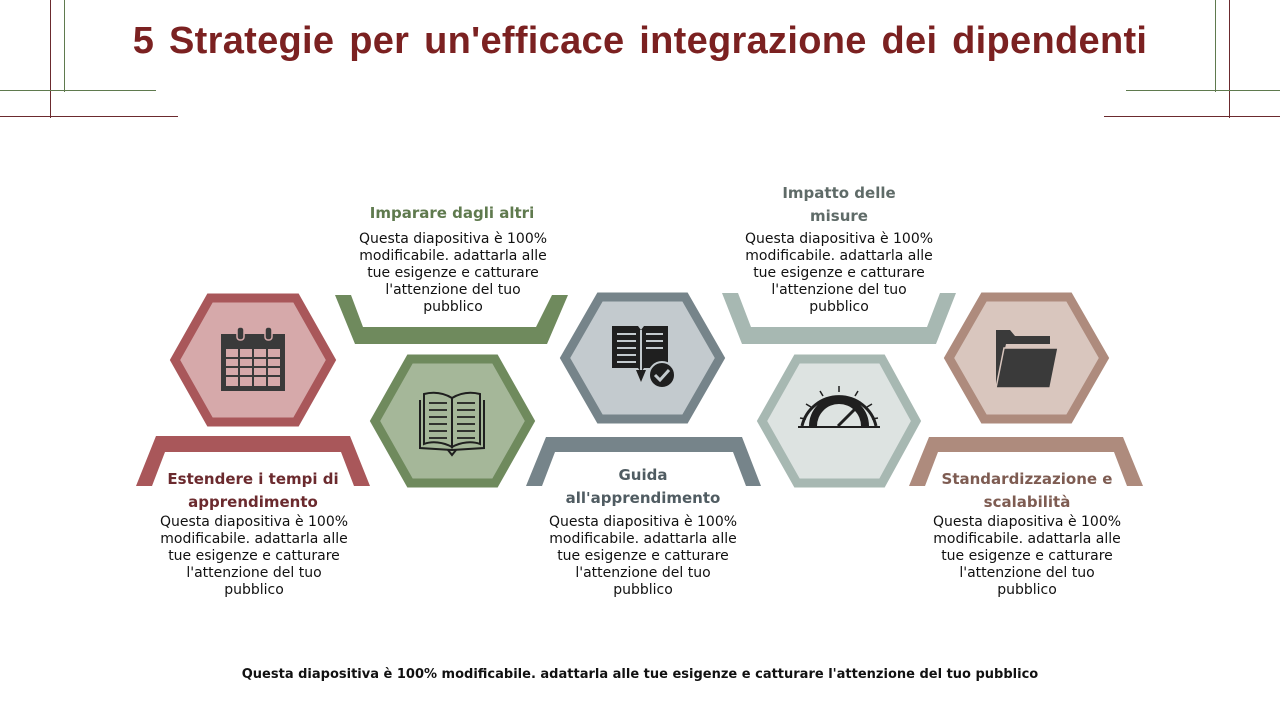 Image resolution: width=1280 pixels, height=720 pixels. I want to click on calendar-icon, so click(253, 358).